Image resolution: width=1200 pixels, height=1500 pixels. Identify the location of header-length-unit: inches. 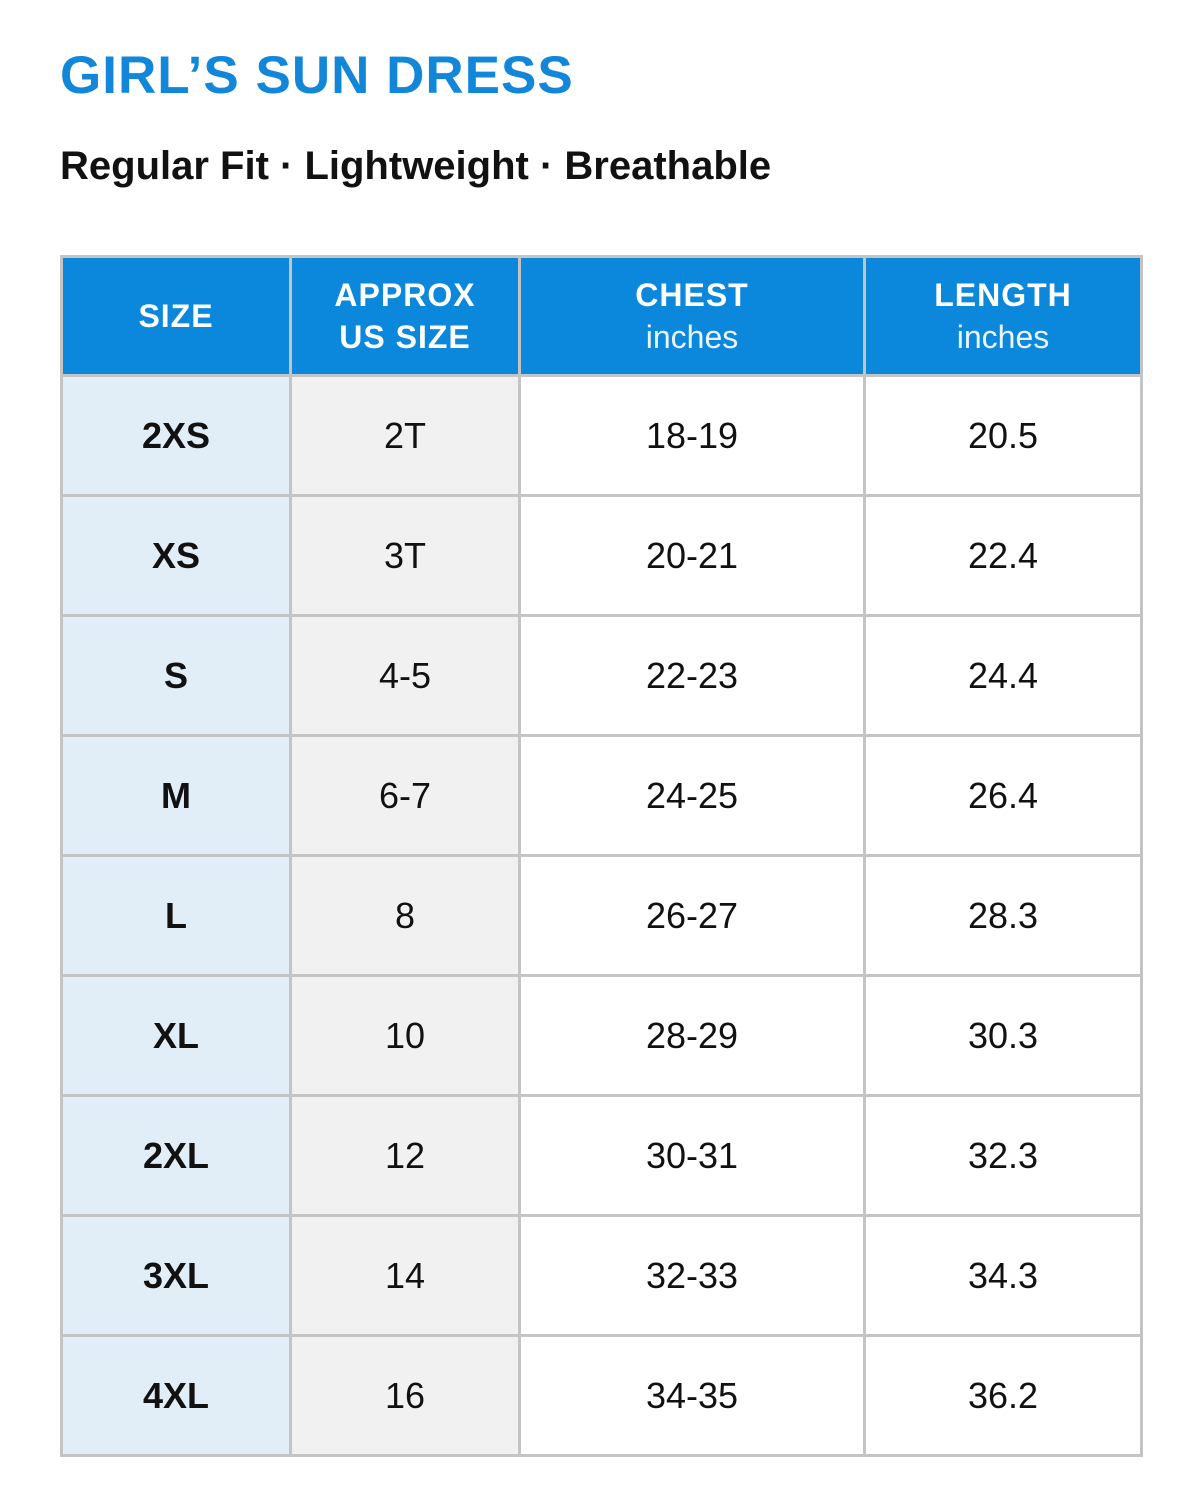
(1003, 337).